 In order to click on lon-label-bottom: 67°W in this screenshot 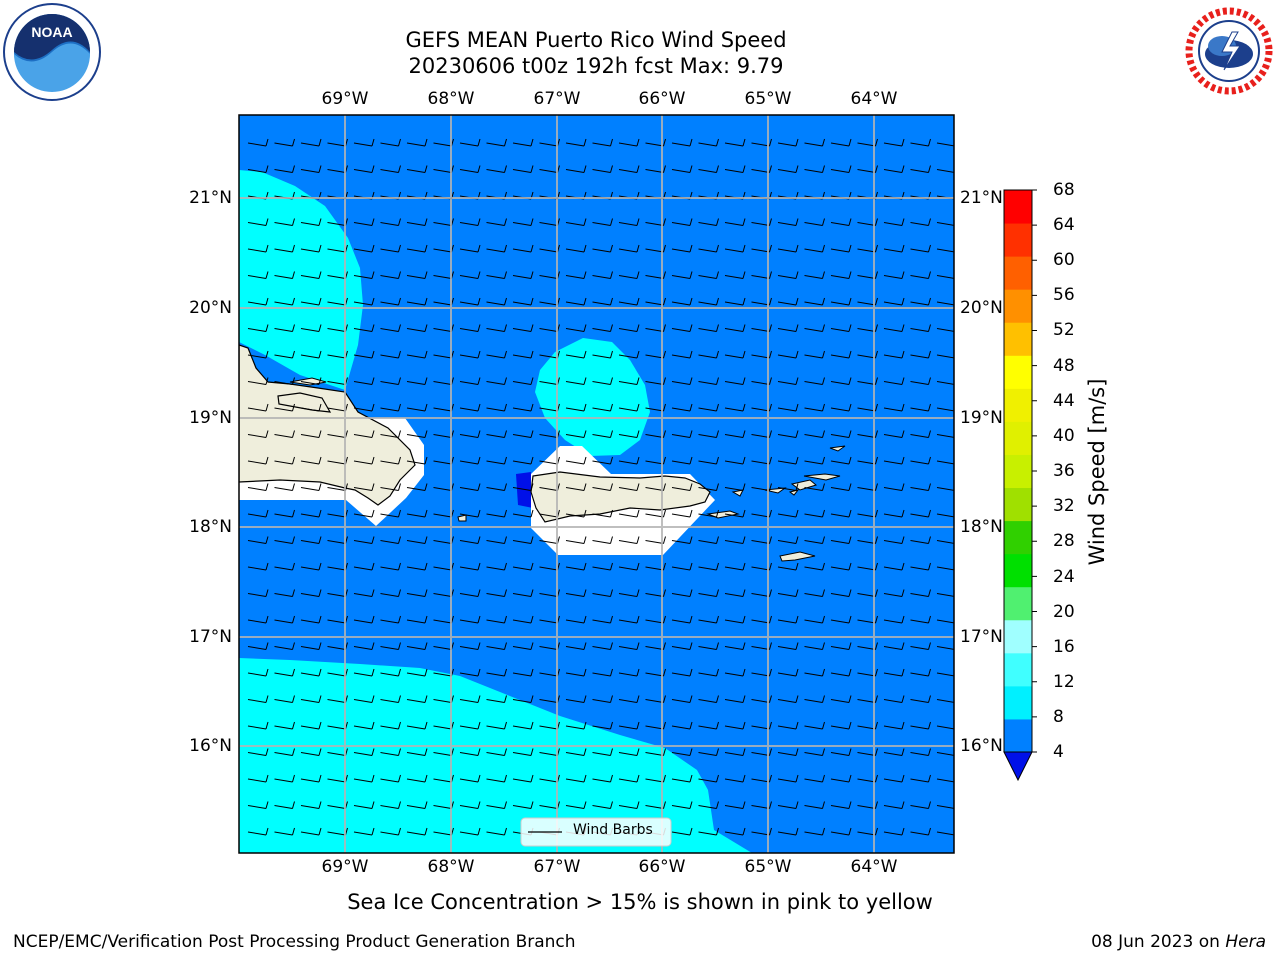, I will do `click(557, 867)`.